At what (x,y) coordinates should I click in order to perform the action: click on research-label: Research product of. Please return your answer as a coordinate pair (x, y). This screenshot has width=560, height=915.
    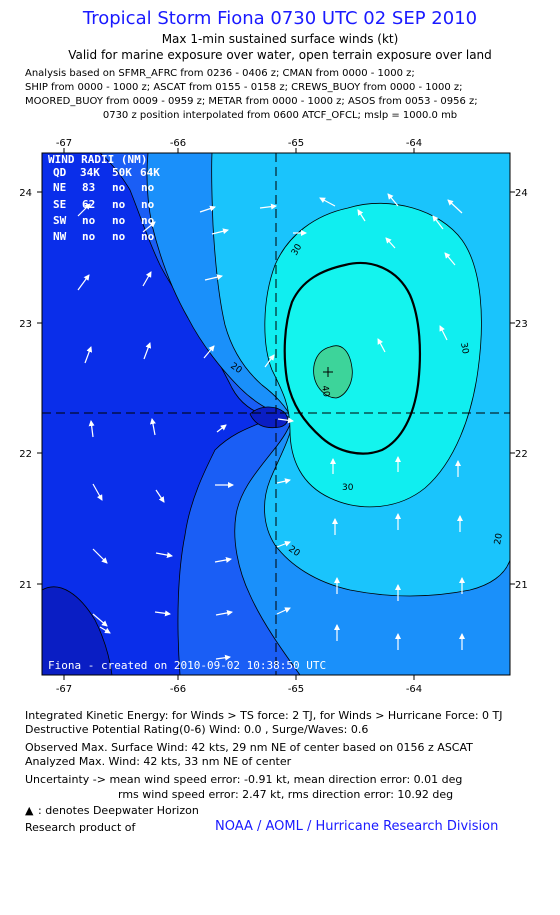
    Looking at the image, I should click on (80, 827).